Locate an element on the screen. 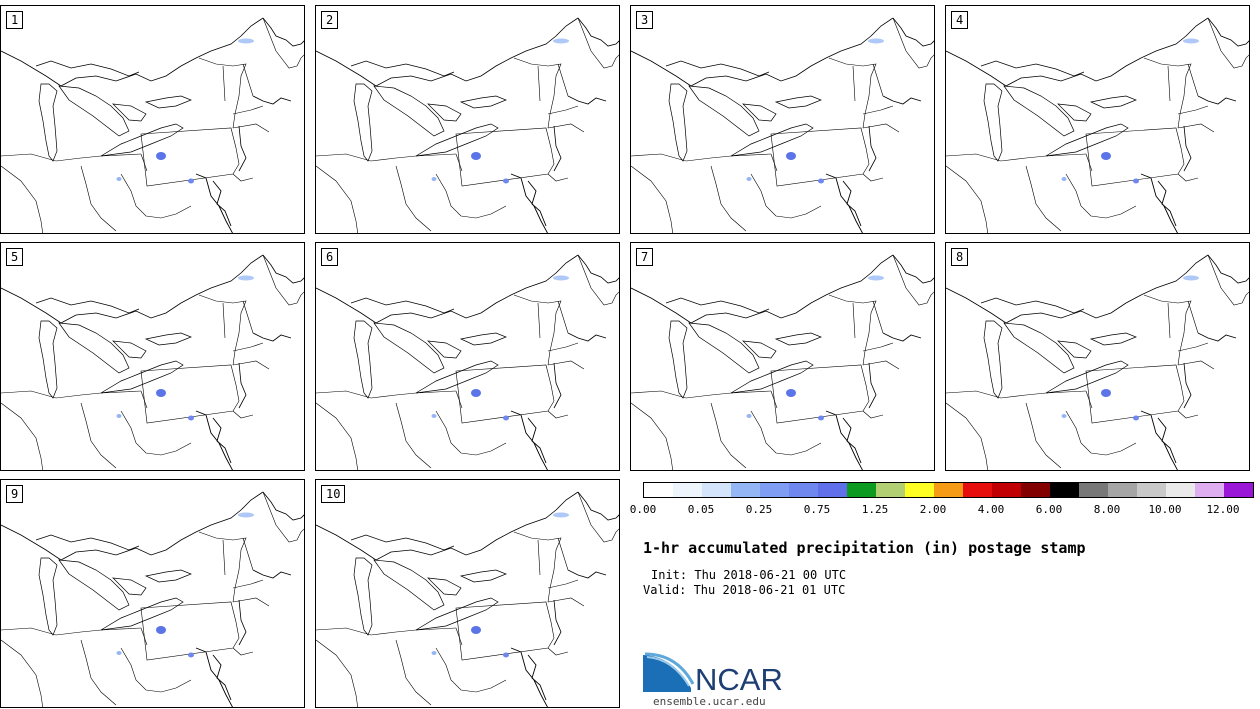 The image size is (1260, 709). colorbar-tick-label: 8.00 is located at coordinates (1107, 509).